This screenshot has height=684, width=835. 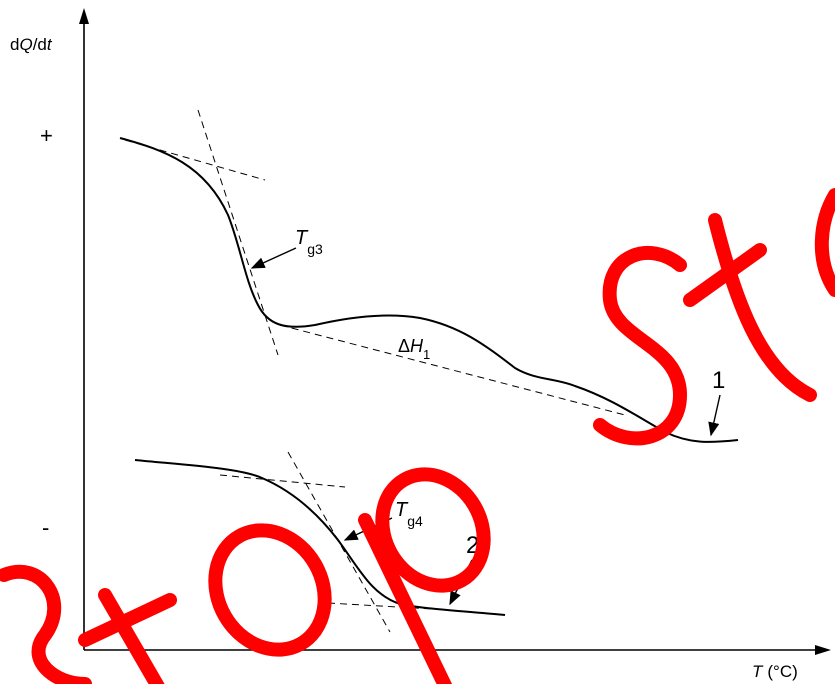 What do you see at coordinates (25, 44) in the screenshot?
I see `y-label-q: Q` at bounding box center [25, 44].